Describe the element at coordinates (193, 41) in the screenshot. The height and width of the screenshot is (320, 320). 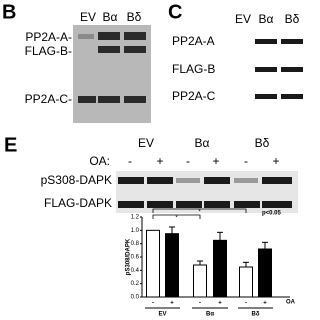
I see `row-label: PP2A-A` at that location.